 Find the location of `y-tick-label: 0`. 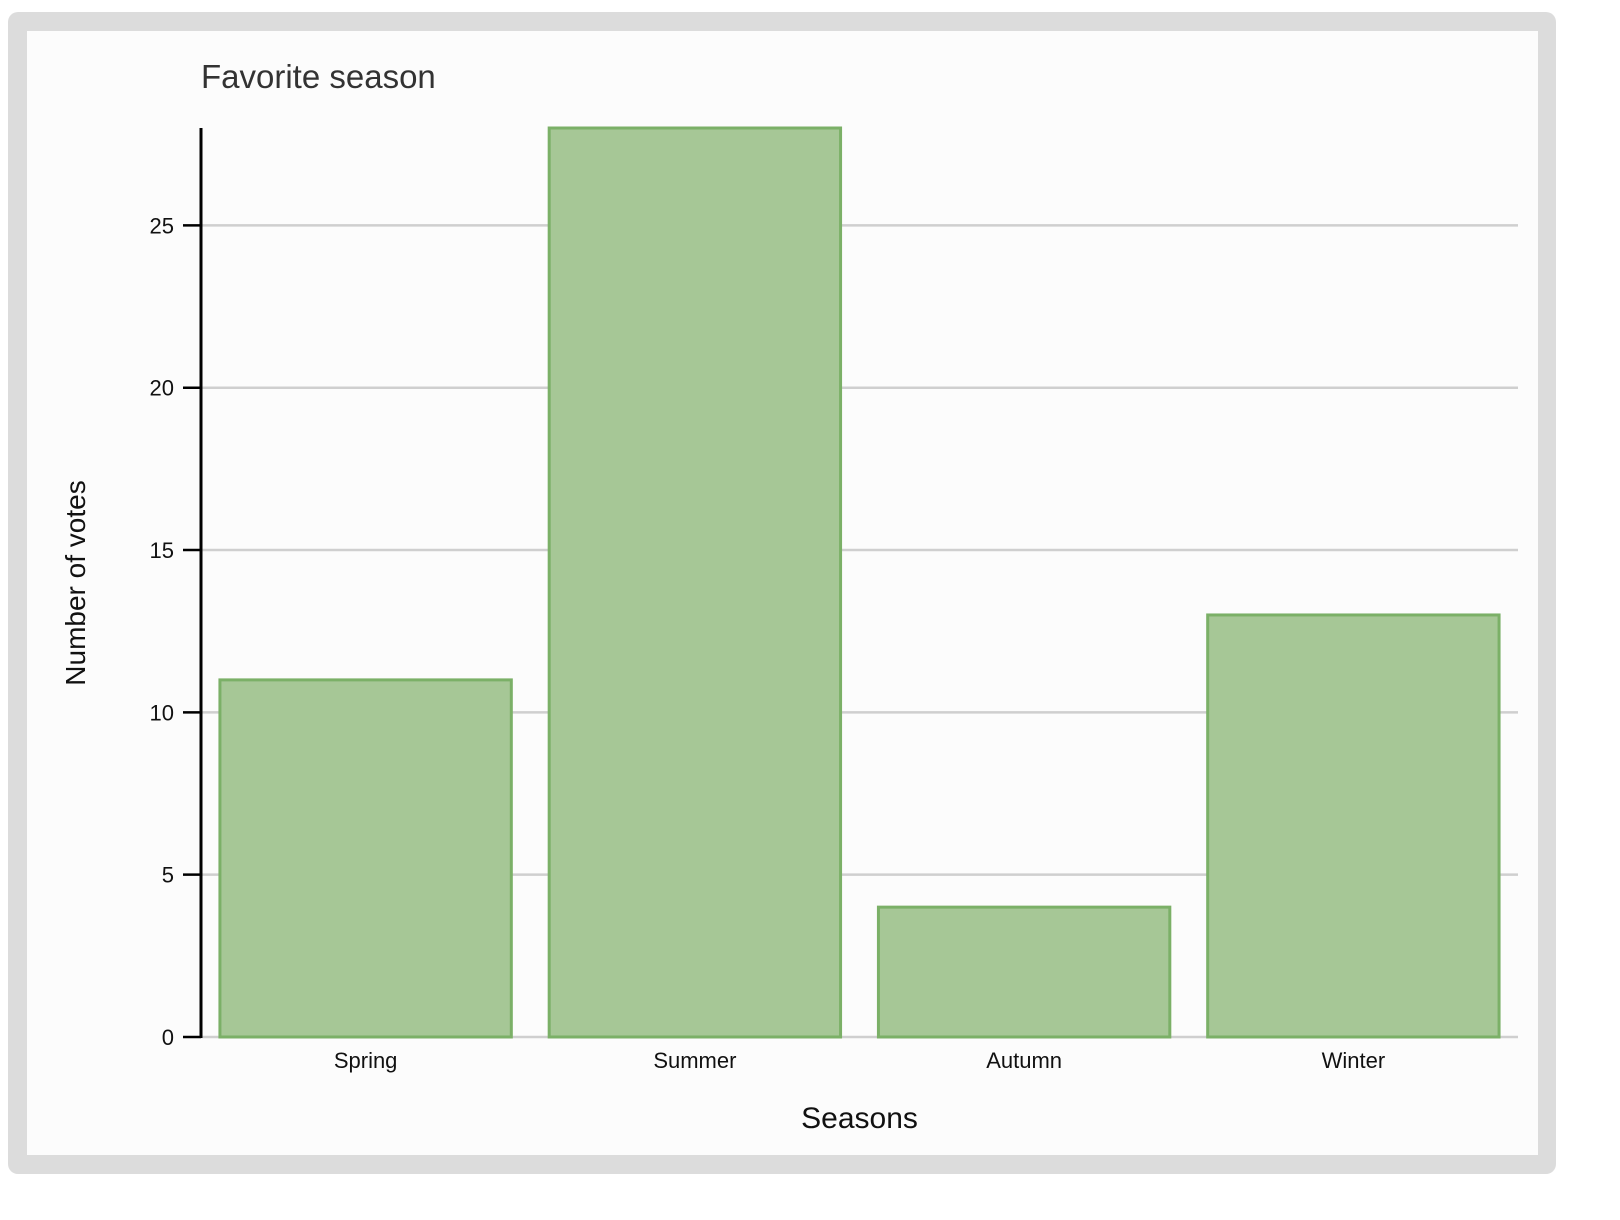

y-tick-label: 0 is located at coordinates (168, 1037).